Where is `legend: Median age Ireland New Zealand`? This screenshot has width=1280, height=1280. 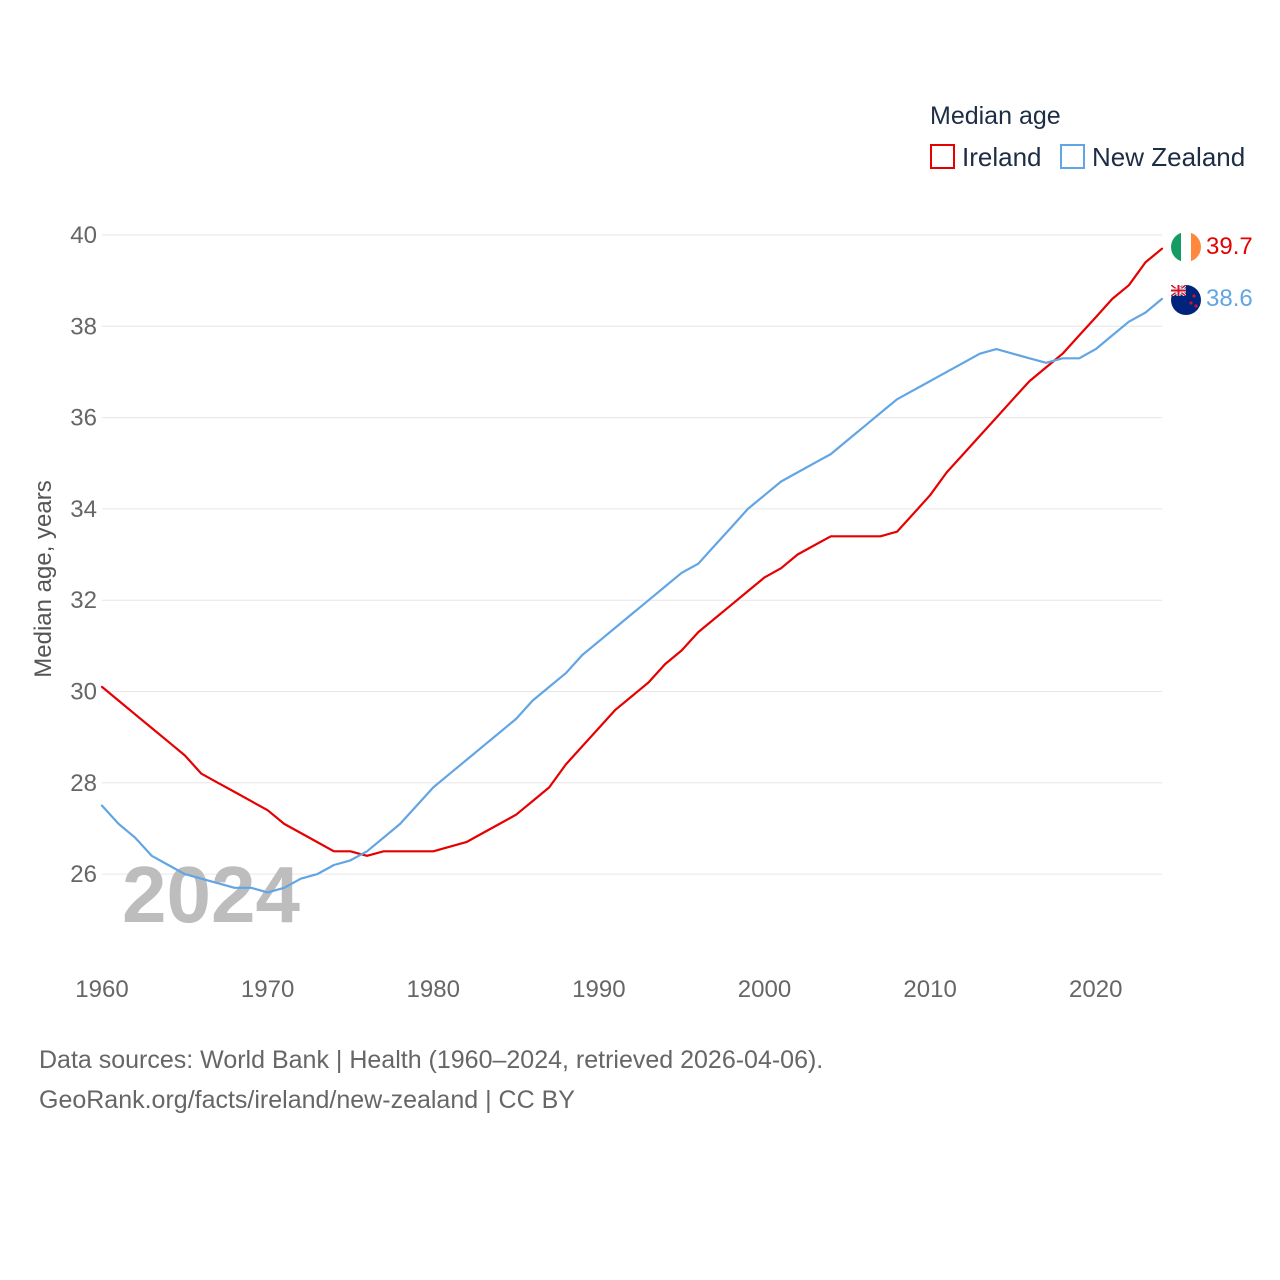
legend: Median age Ireland New Zealand is located at coordinates (1087, 137).